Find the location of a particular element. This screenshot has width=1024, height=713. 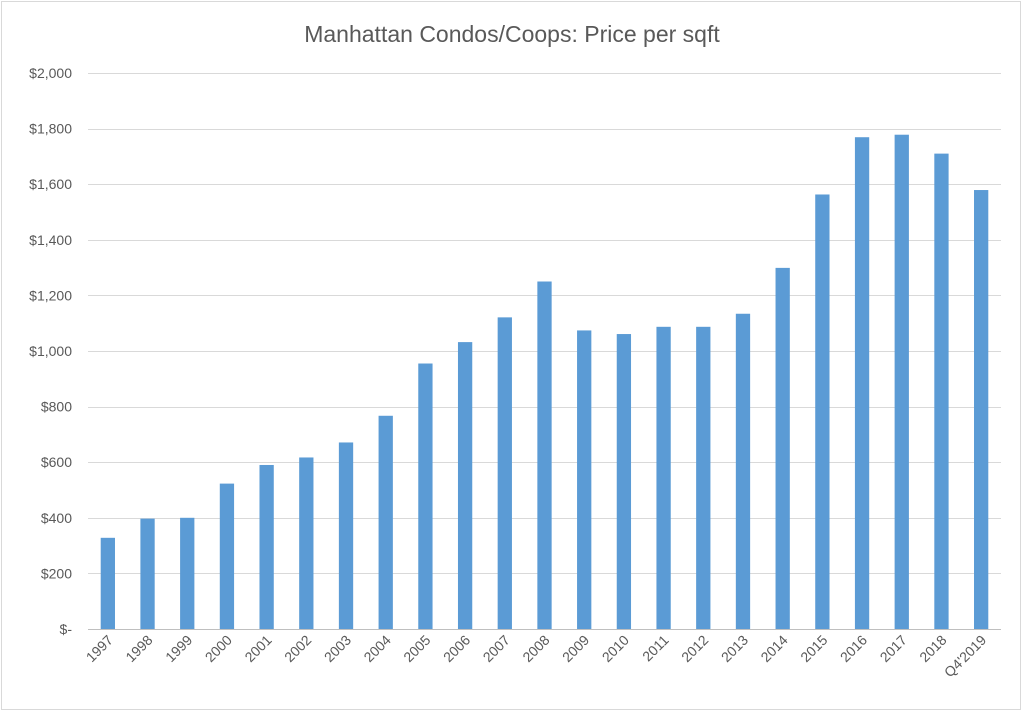

x-tick-label: 2006 is located at coordinates (456, 648).